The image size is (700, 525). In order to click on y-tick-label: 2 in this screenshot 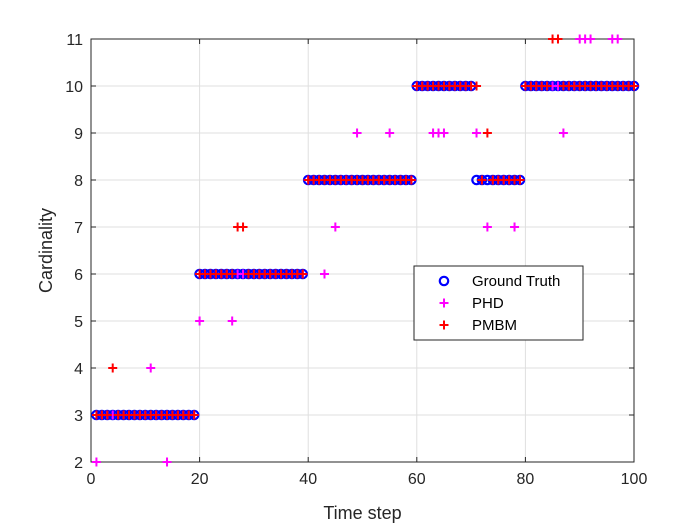, I will do `click(78, 463)`.